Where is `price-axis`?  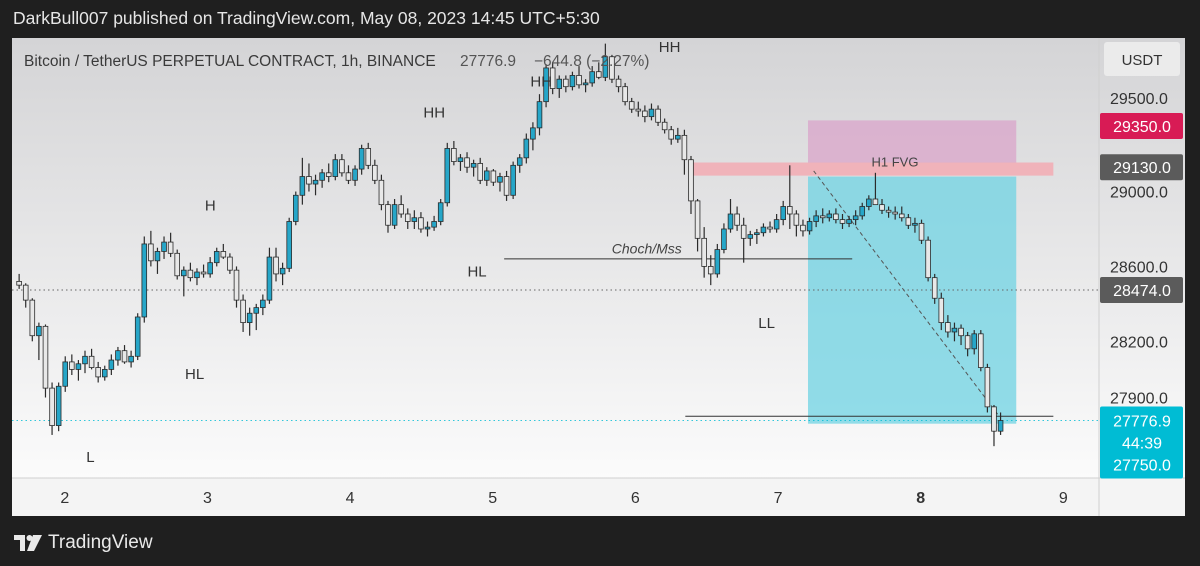 price-axis is located at coordinates (1142, 258).